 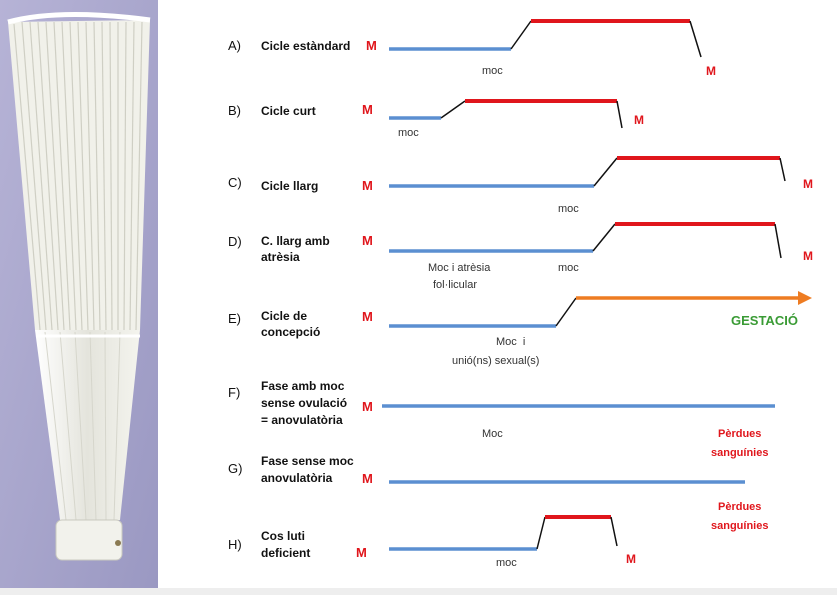 I want to click on row-e-title-line2: concepció, so click(x=290, y=332).